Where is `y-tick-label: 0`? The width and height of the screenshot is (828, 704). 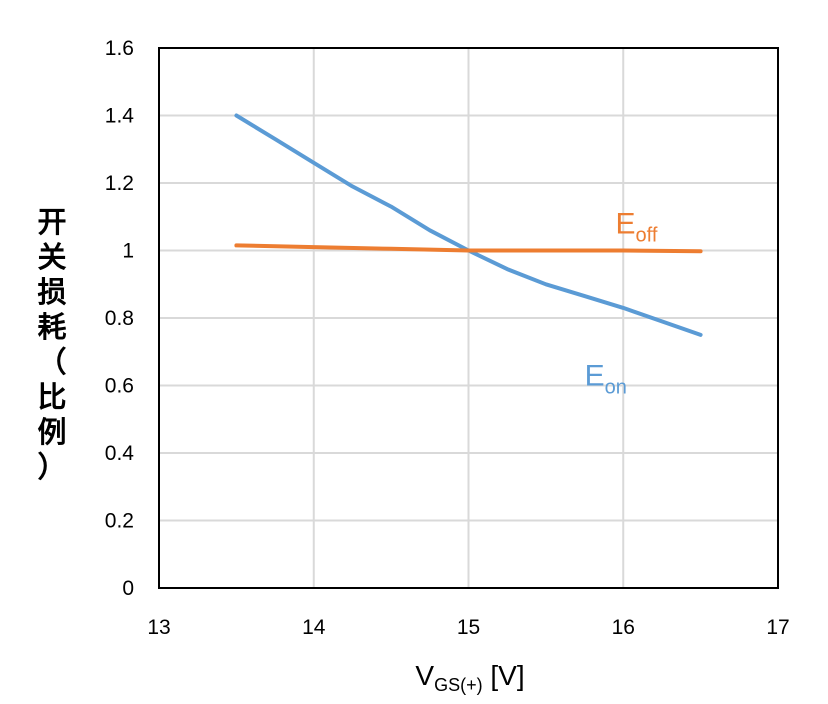 y-tick-label: 0 is located at coordinates (128, 588).